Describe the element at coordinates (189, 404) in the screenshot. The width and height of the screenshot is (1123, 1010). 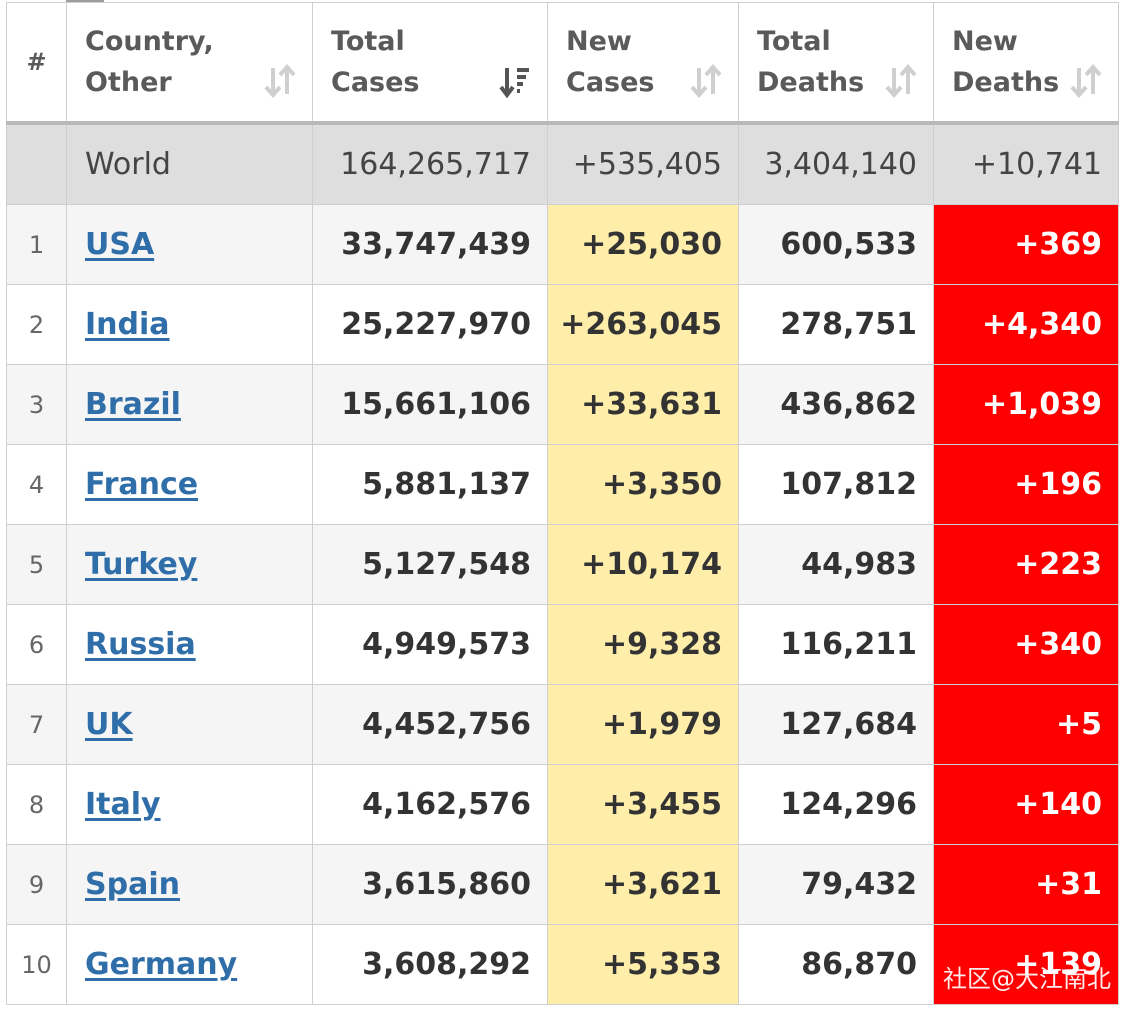
I see `country-cell: Brazil` at that location.